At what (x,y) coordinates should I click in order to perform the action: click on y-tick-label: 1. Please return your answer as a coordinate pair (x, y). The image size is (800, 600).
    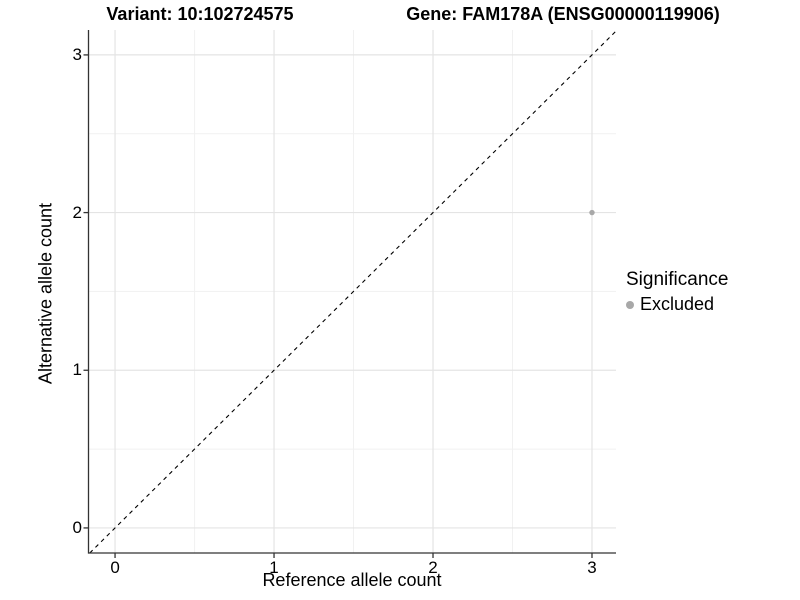
    Looking at the image, I should click on (77, 370).